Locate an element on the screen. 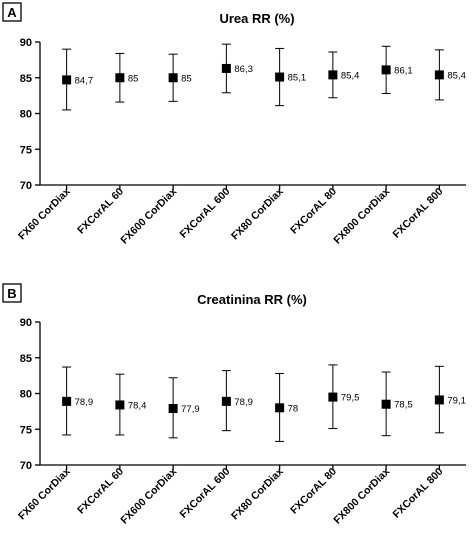 The image size is (474, 535). panel-letter: B is located at coordinates (11, 293).